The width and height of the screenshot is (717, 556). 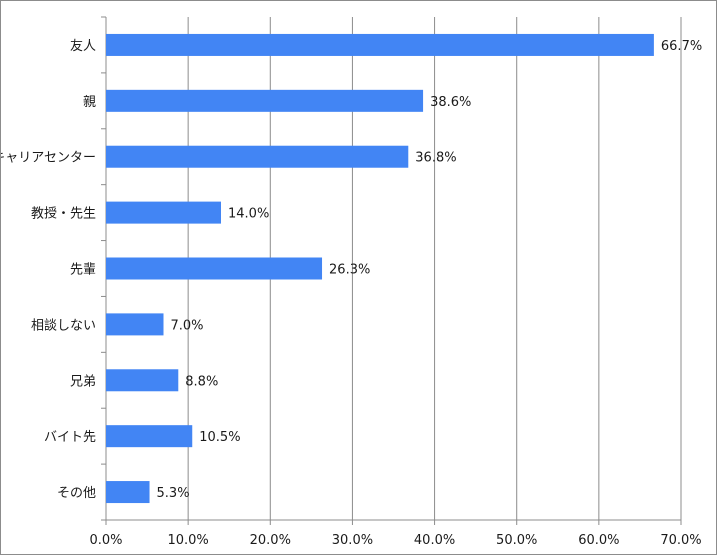 What do you see at coordinates (450, 102) in the screenshot?
I see `data-label: 38.6%` at bounding box center [450, 102].